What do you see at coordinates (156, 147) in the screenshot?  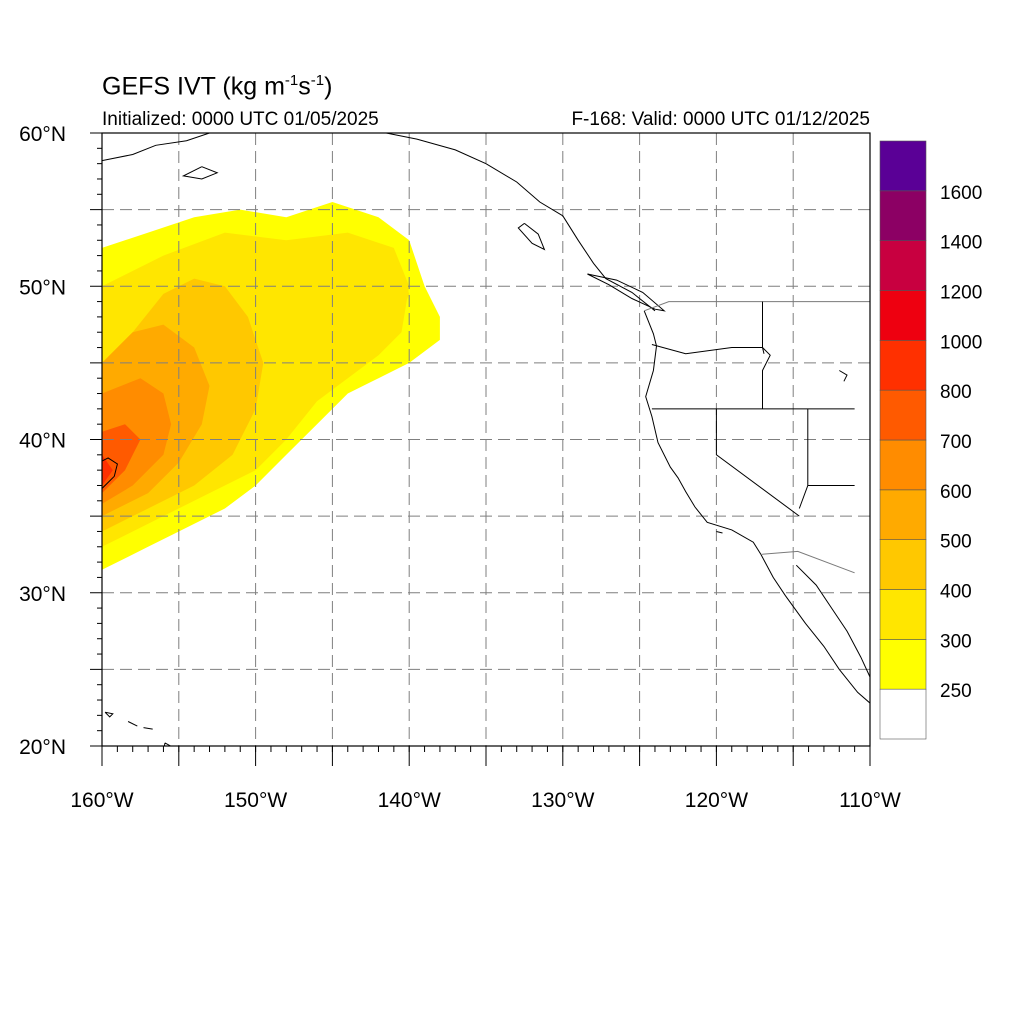 I see `alaska-peninsula` at bounding box center [156, 147].